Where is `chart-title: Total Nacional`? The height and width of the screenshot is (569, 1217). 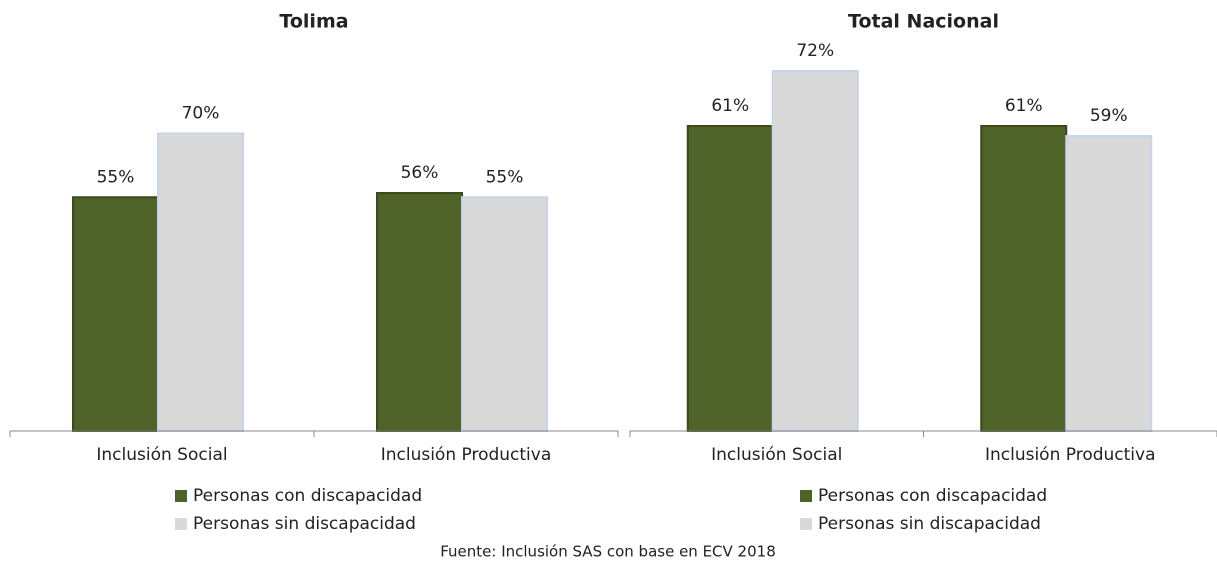
chart-title: Total Nacional is located at coordinates (923, 22).